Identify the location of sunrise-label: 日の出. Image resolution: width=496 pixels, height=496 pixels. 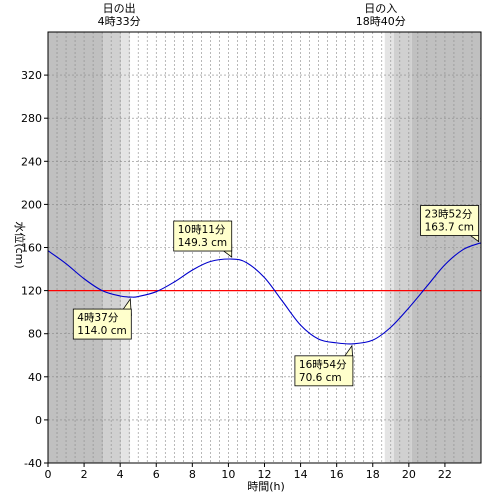
(119, 8).